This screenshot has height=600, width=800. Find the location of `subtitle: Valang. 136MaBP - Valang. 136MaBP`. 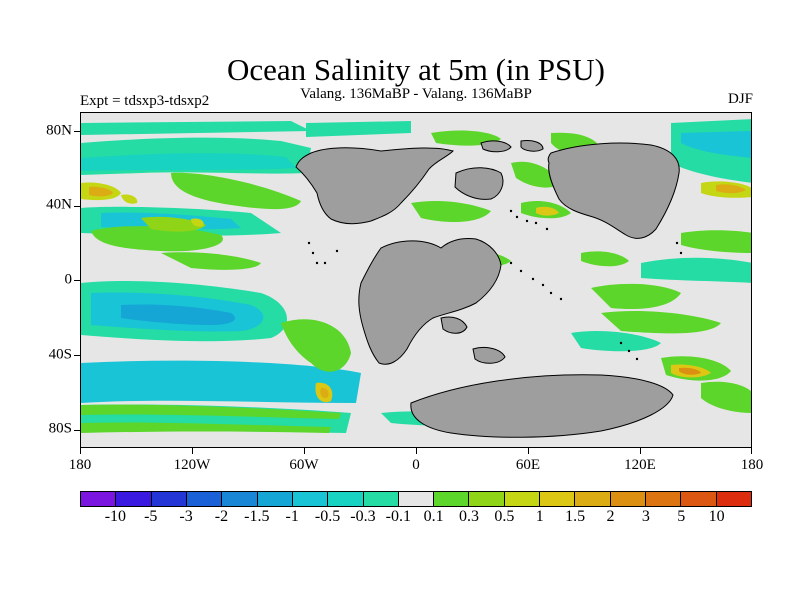

subtitle: Valang. 136MaBP - Valang. 136MaBP is located at coordinates (416, 94).